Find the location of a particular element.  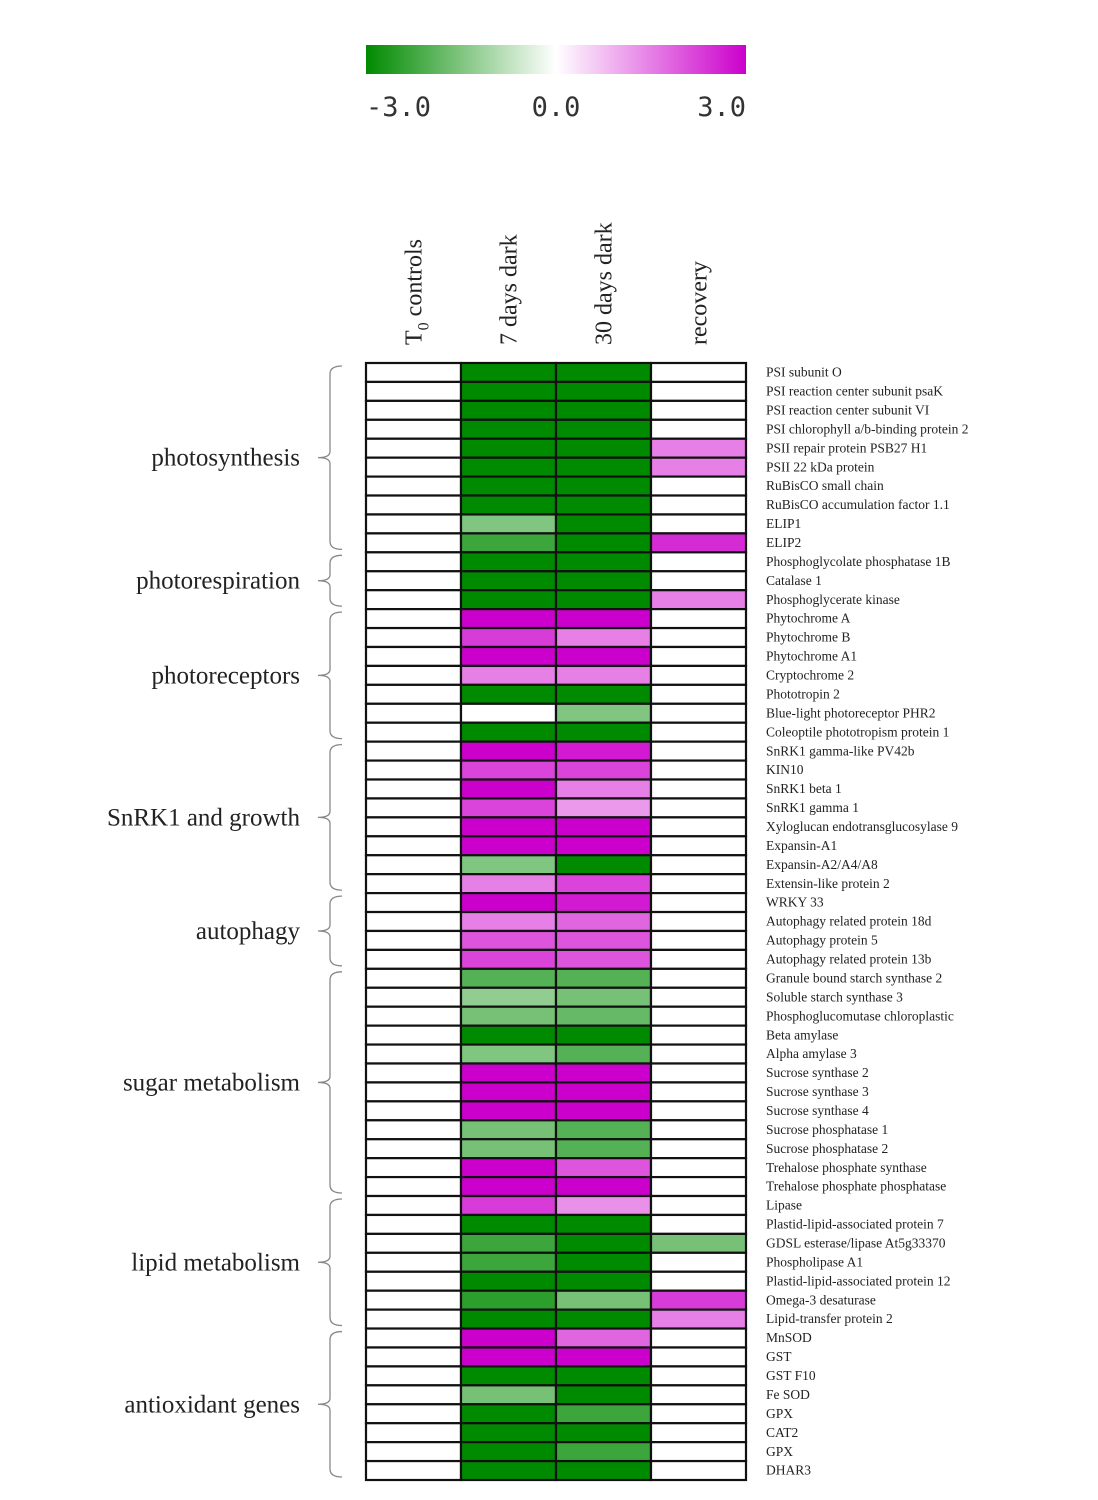

gene-label: PSI reaction center subunit psaK is located at coordinates (854, 391).